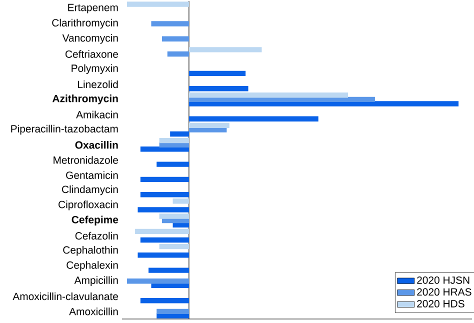 The width and height of the screenshot is (474, 323). I want to click on y-tick-label: Cefazolin, so click(96, 236).